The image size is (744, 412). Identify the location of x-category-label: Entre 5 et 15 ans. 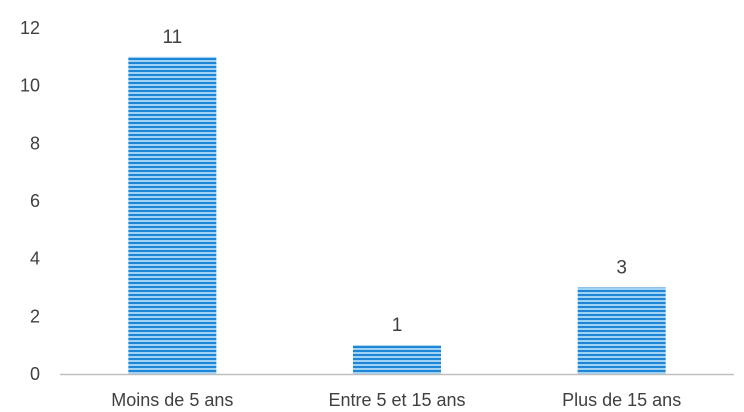
(396, 400).